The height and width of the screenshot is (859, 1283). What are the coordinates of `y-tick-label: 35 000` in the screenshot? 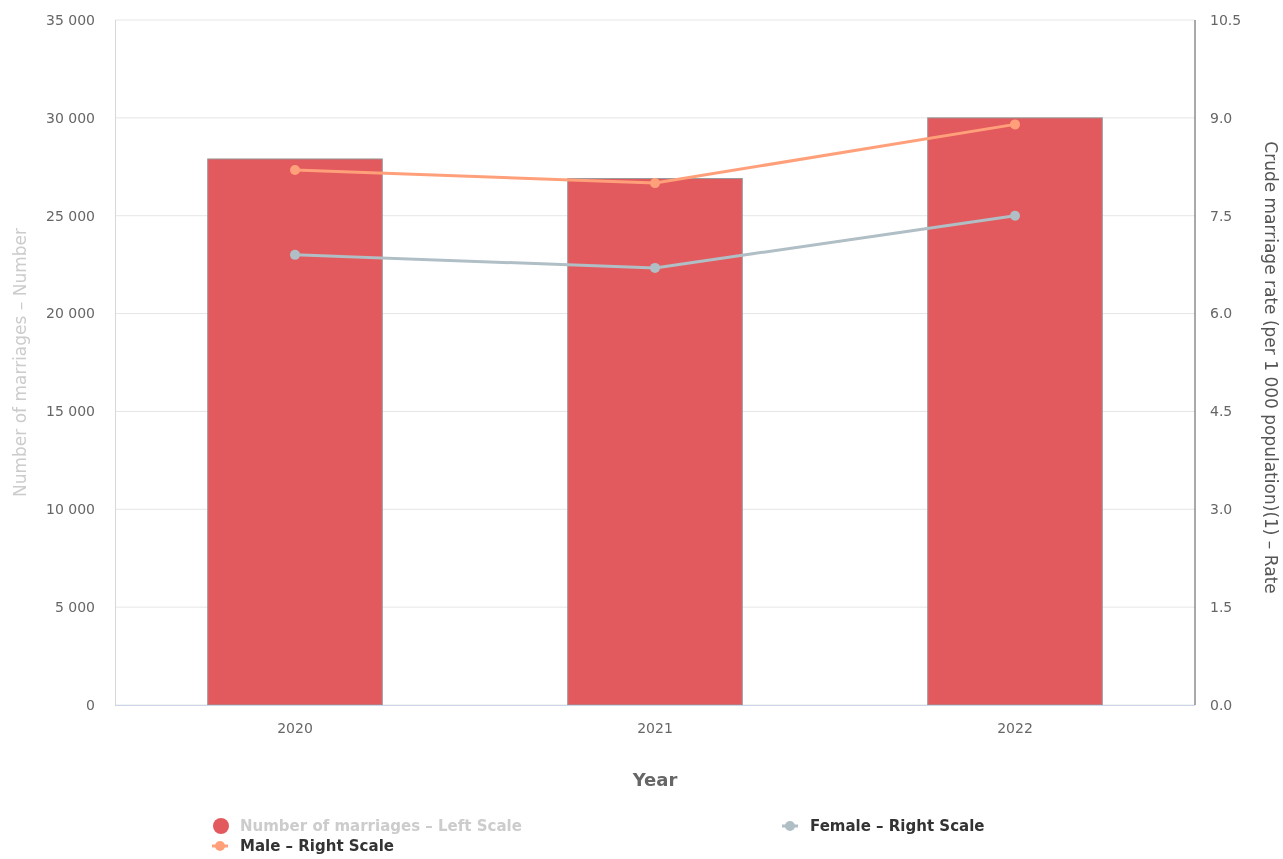 It's located at (70, 19).